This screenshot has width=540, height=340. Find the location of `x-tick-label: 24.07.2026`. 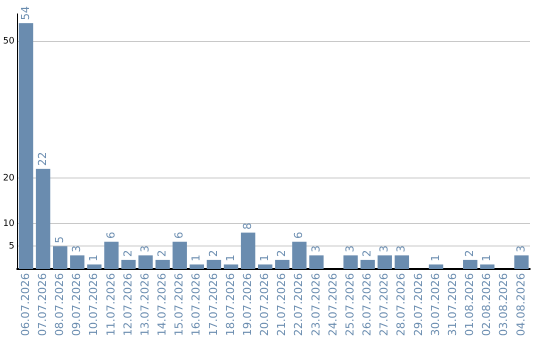

x-tick-label: 24.07.2026 is located at coordinates (333, 304).